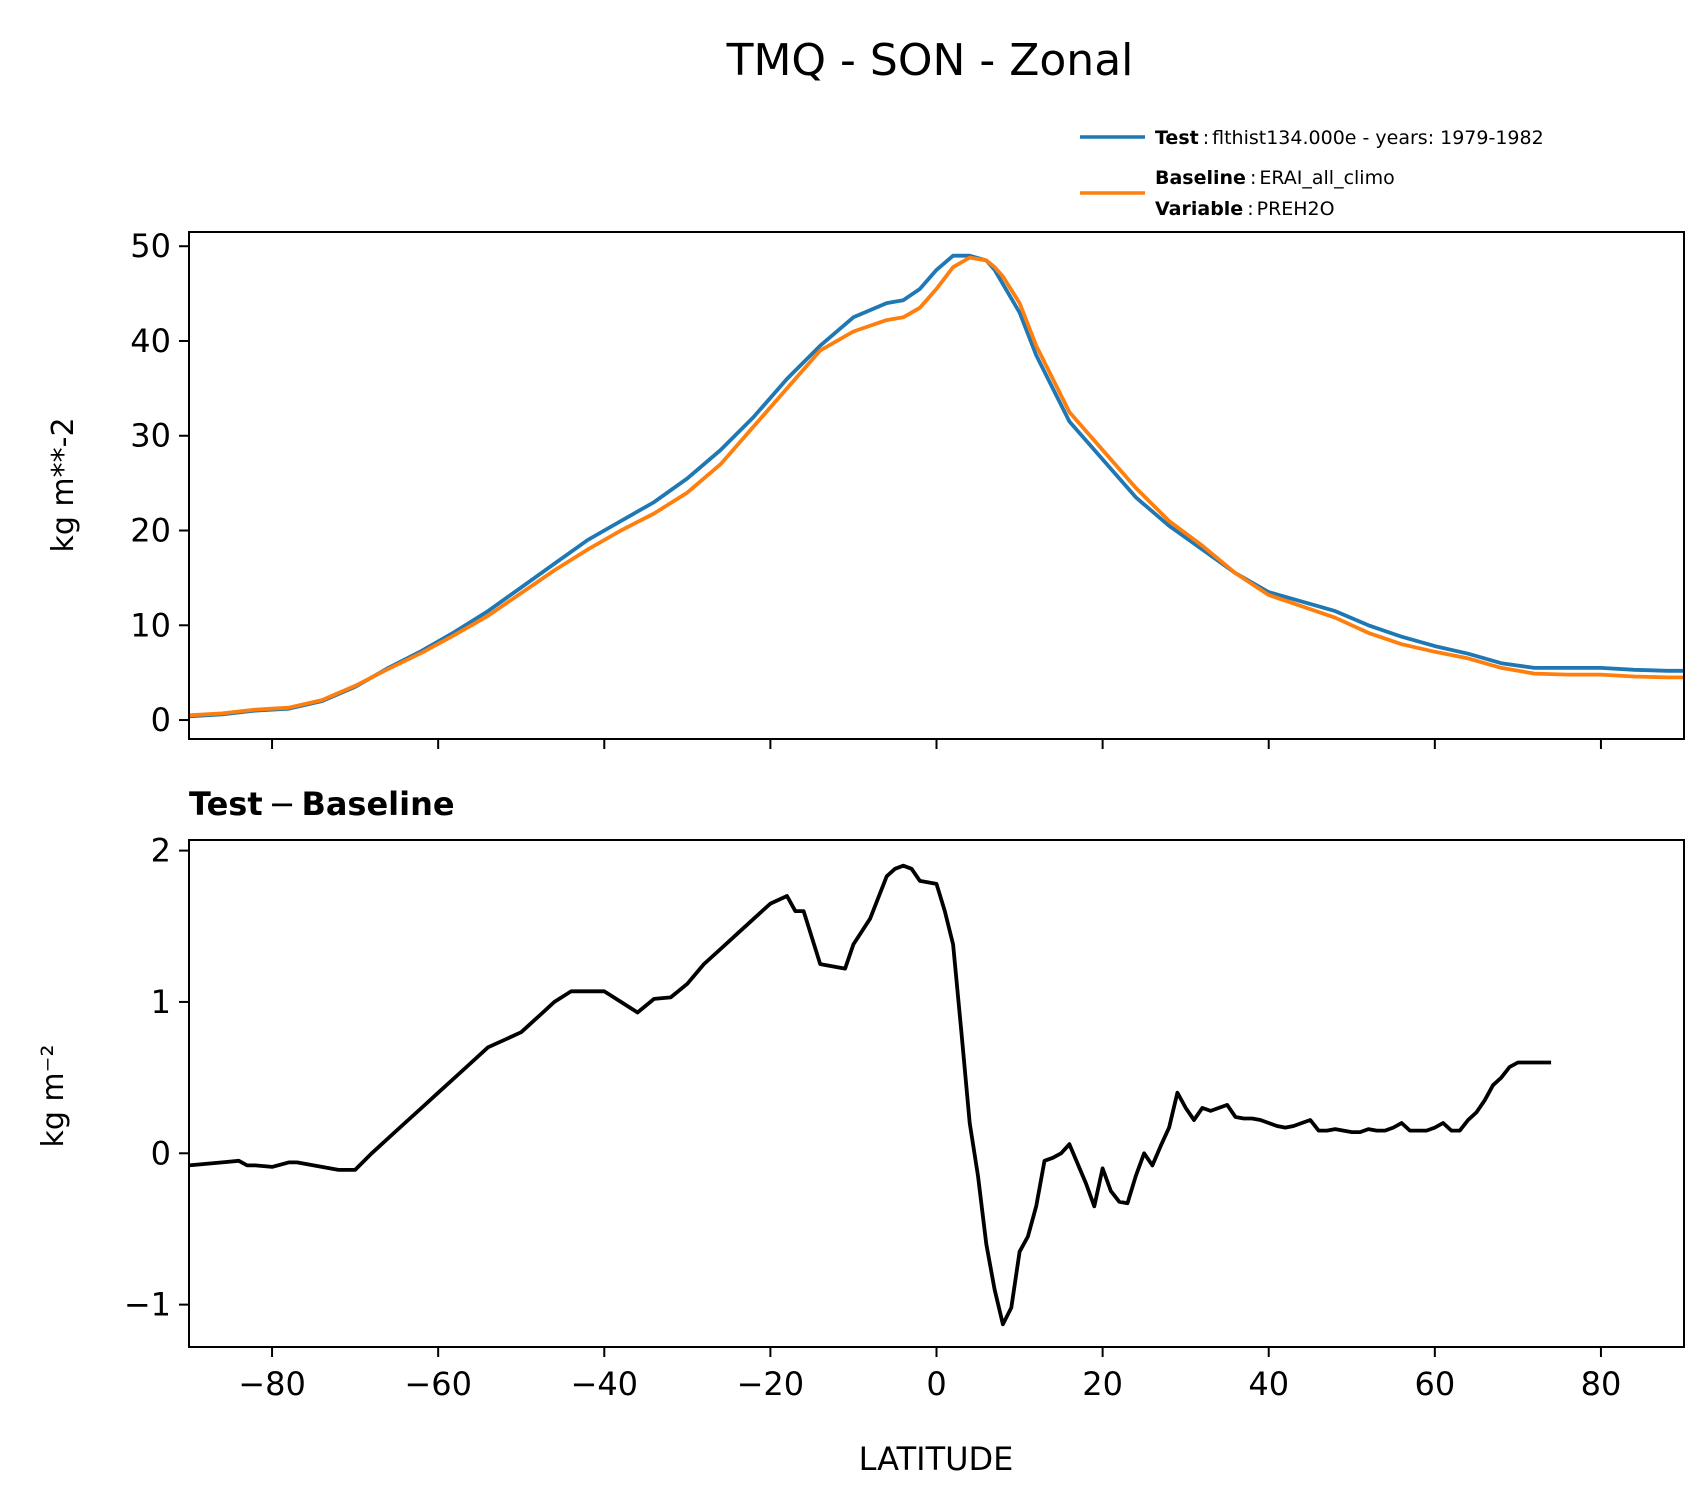  Describe the element at coordinates (1434, 1384) in the screenshot. I see `difference-x-tick-label: 60` at that location.